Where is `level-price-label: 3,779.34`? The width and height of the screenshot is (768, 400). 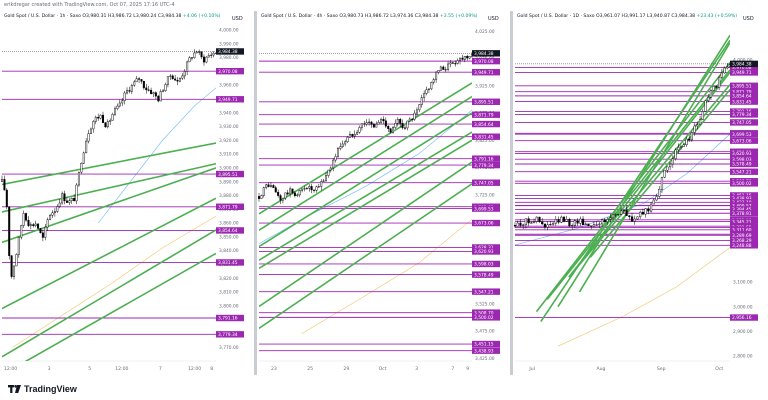 level-price-label: 3,779.34 is located at coordinates (484, 166).